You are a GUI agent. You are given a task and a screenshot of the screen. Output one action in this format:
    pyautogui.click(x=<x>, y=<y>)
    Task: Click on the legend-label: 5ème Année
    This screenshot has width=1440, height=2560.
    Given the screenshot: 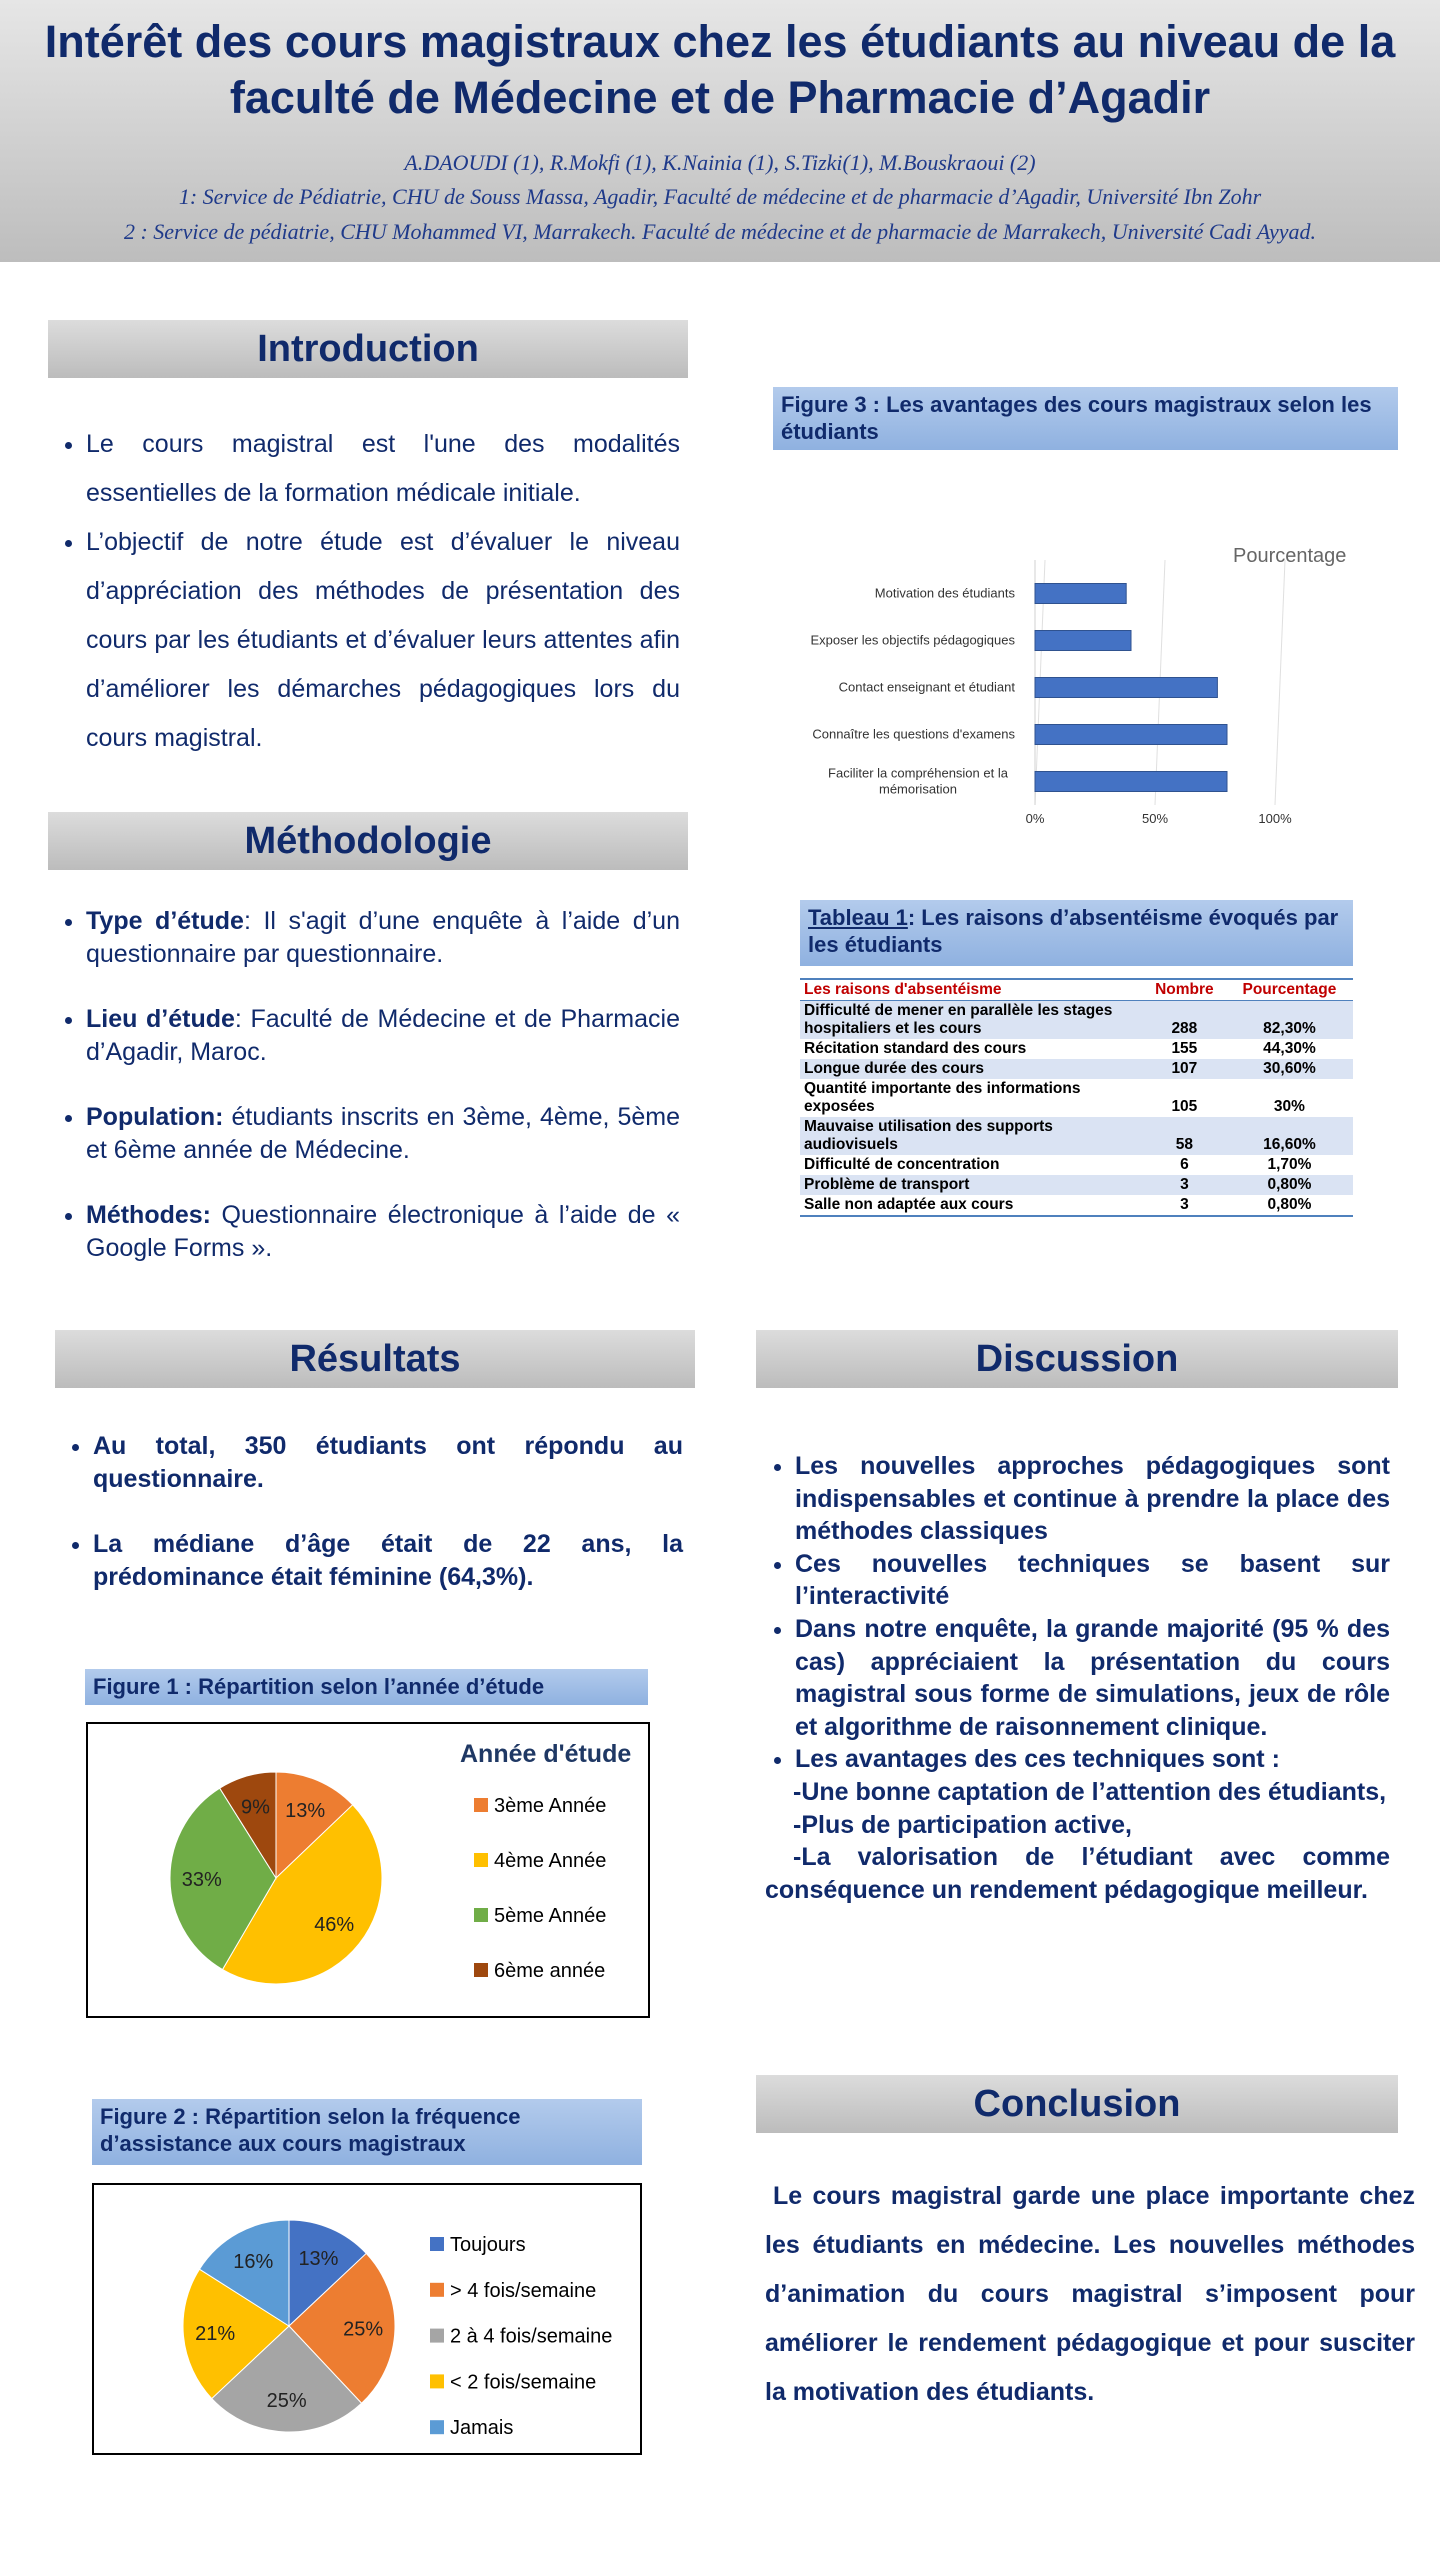 What is the action you would take?
    pyautogui.click(x=550, y=1916)
    